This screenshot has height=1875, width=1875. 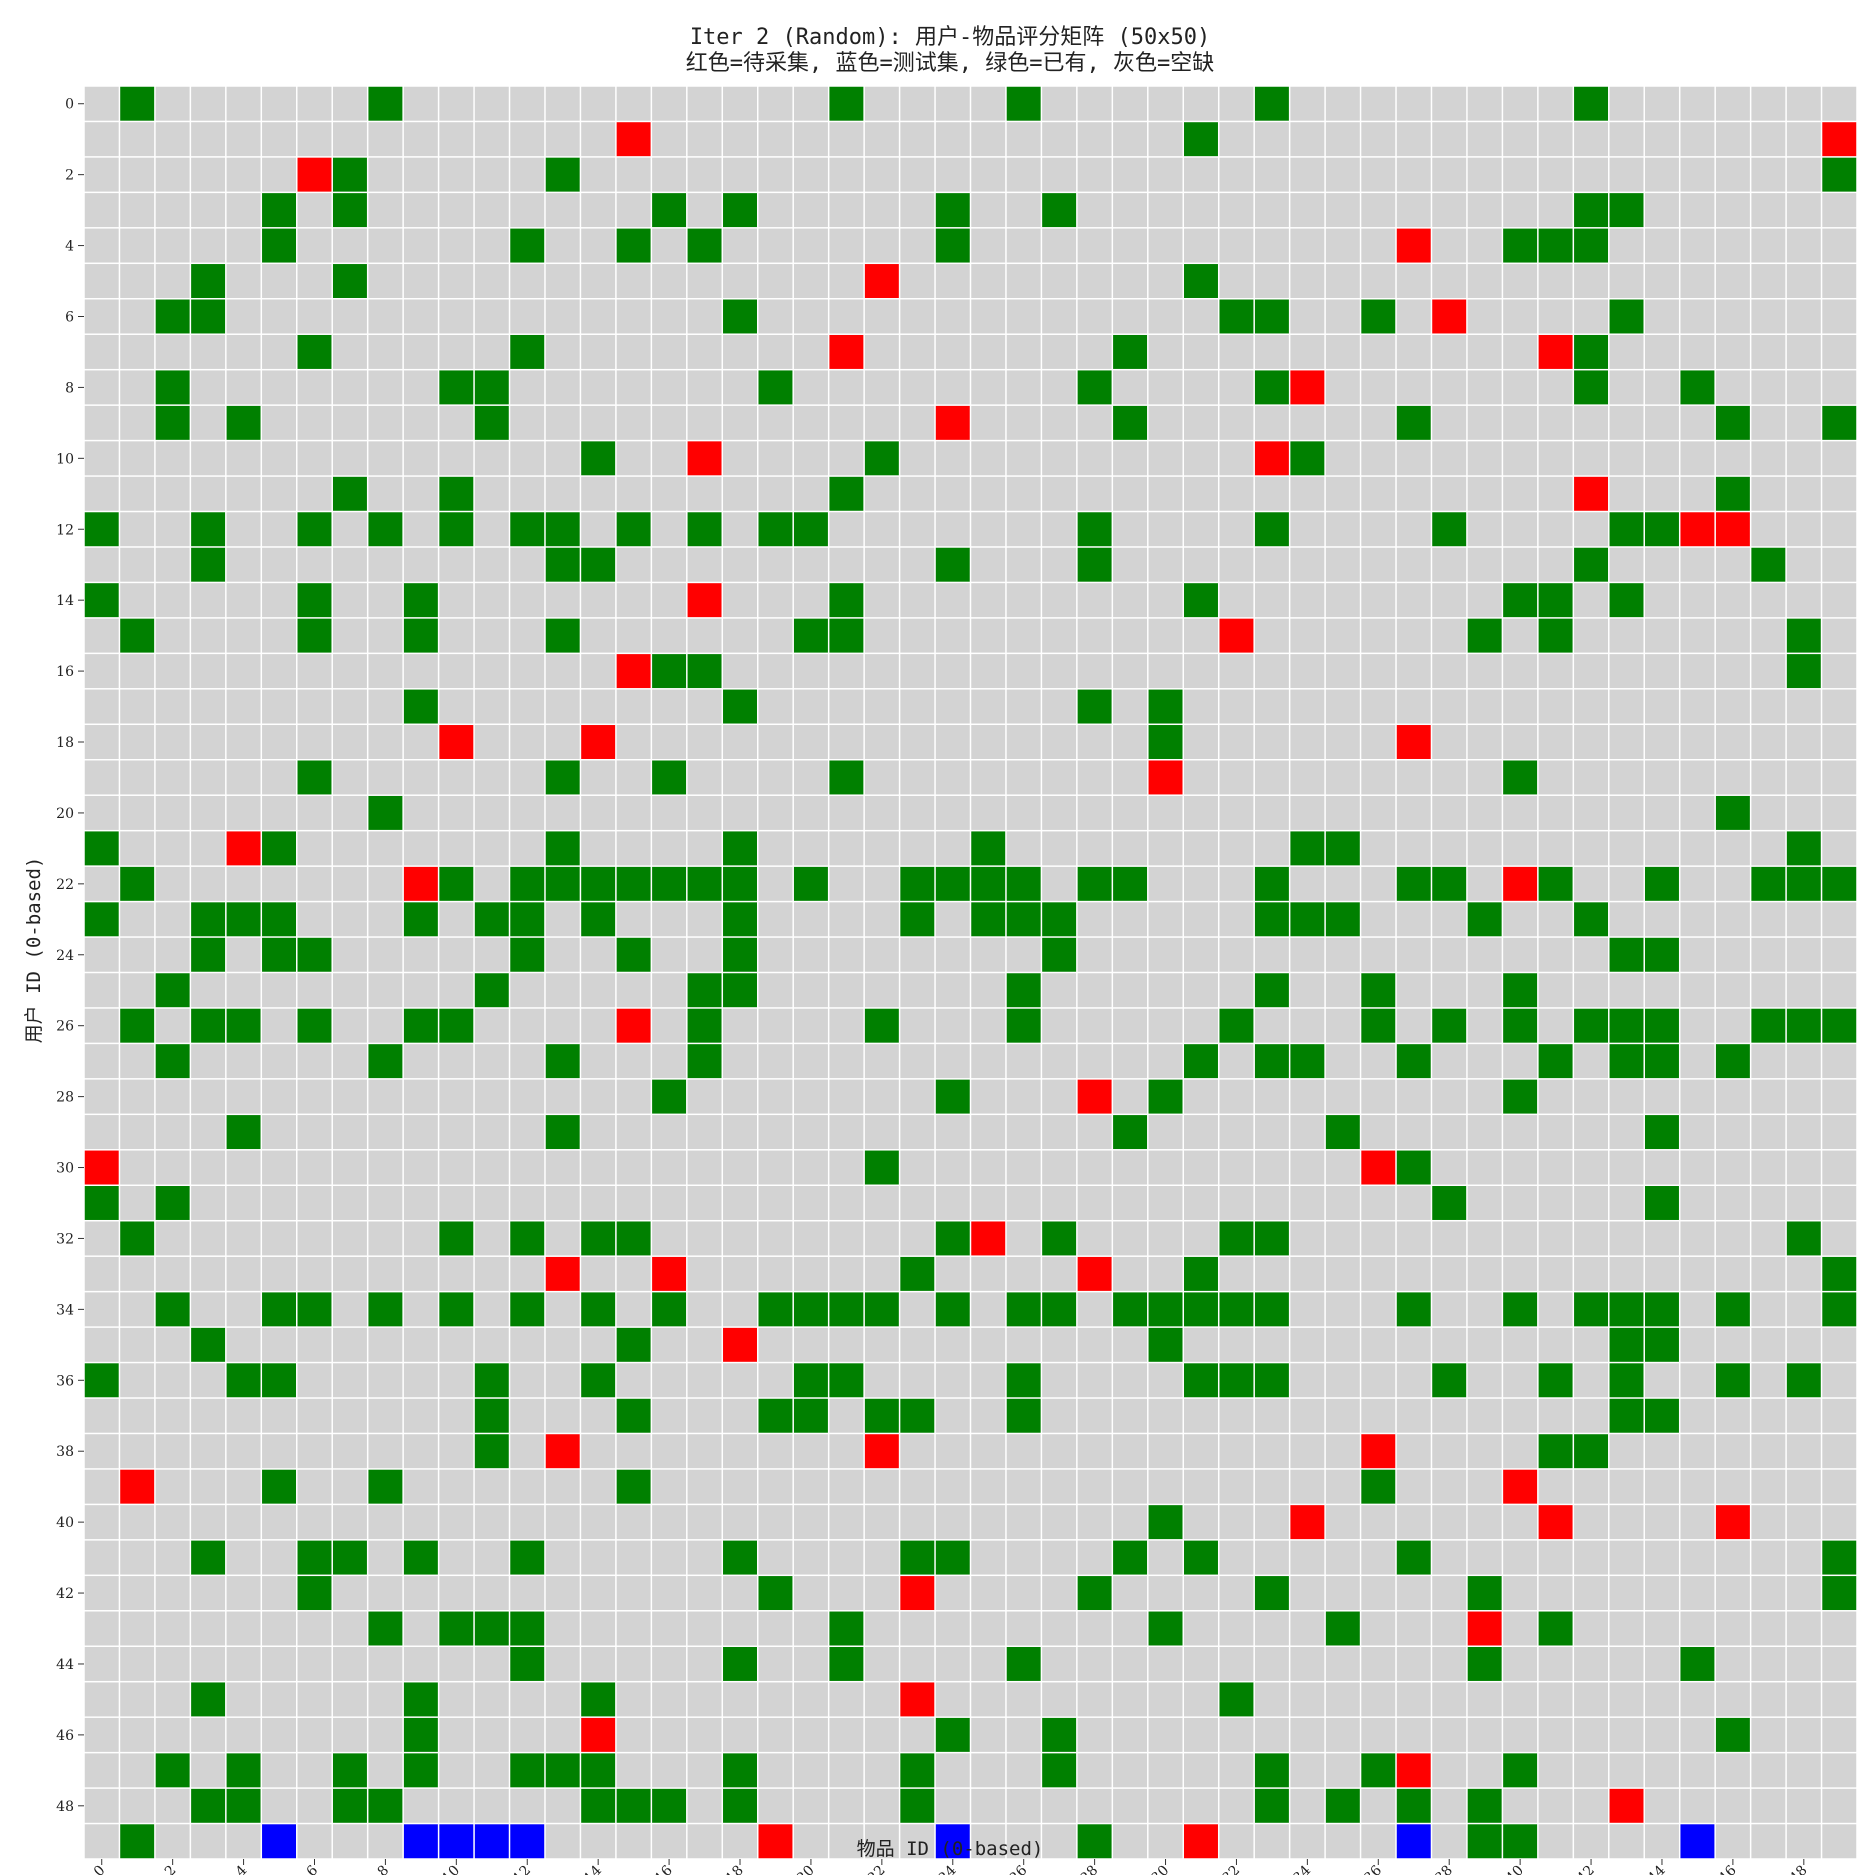 What do you see at coordinates (65, 1523) in the screenshot?
I see `y-tick-label: 40` at bounding box center [65, 1523].